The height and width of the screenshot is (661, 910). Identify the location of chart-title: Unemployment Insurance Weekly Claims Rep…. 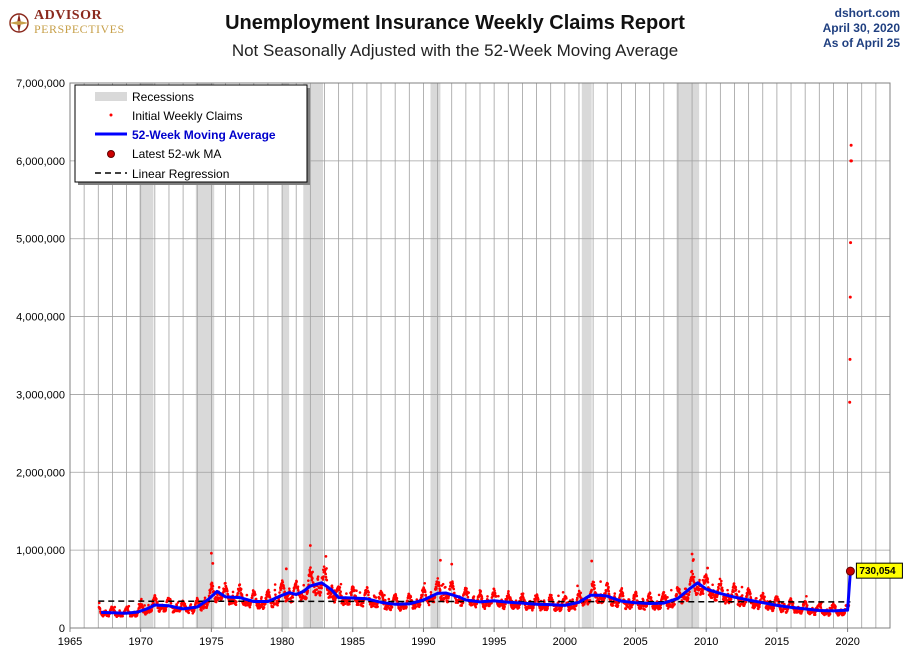
(455, 23).